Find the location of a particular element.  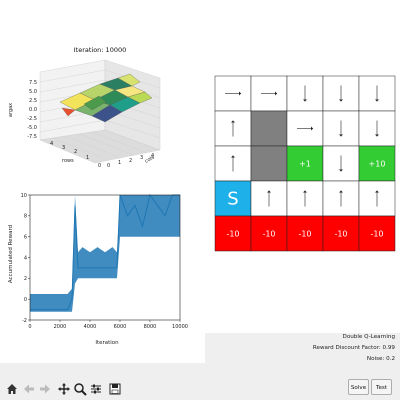

y-tick-label: 8 is located at coordinates (25, 217).